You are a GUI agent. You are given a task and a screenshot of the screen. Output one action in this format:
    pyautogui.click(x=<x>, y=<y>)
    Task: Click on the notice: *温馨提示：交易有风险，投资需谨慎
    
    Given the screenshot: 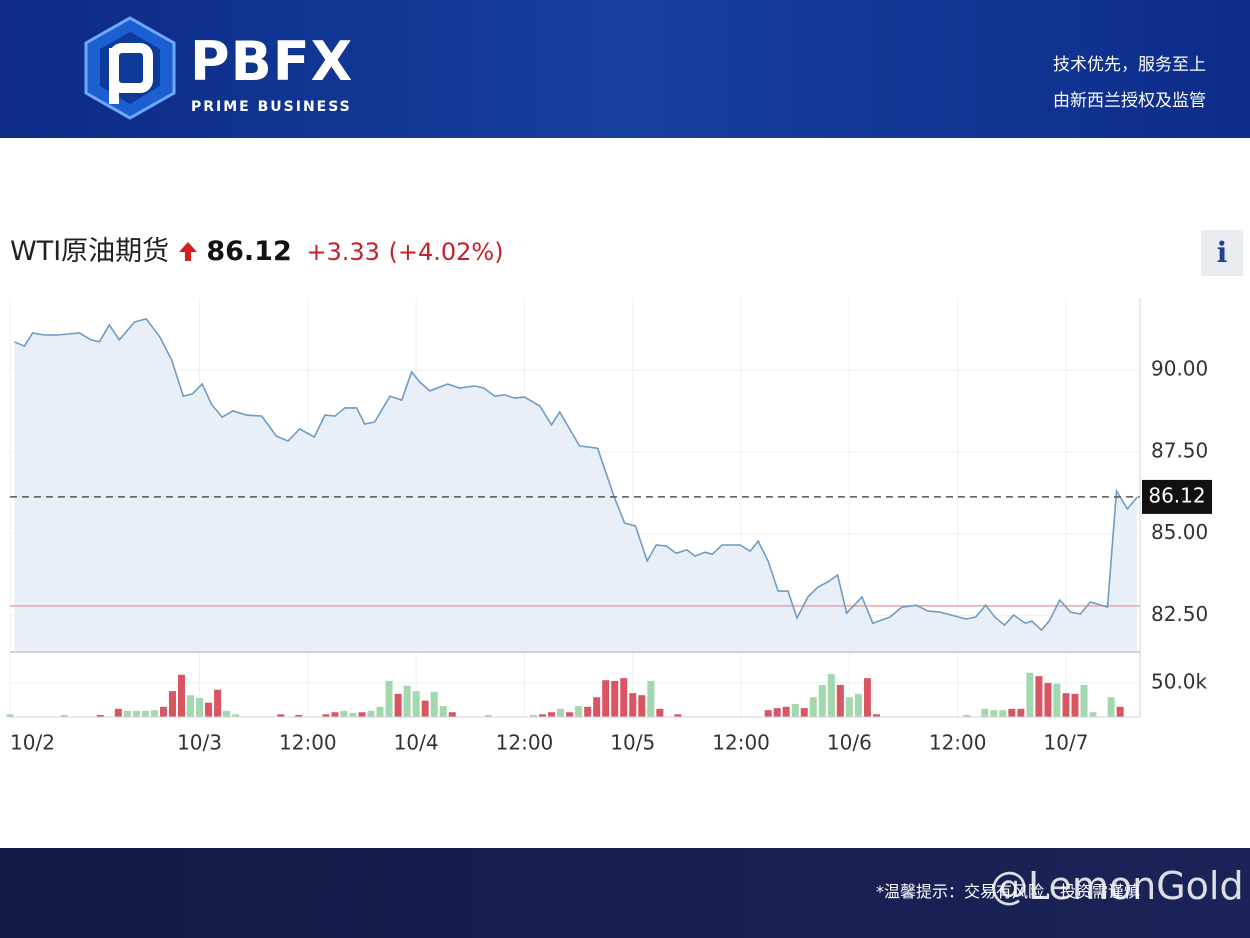 What is the action you would take?
    pyautogui.click(x=1008, y=891)
    